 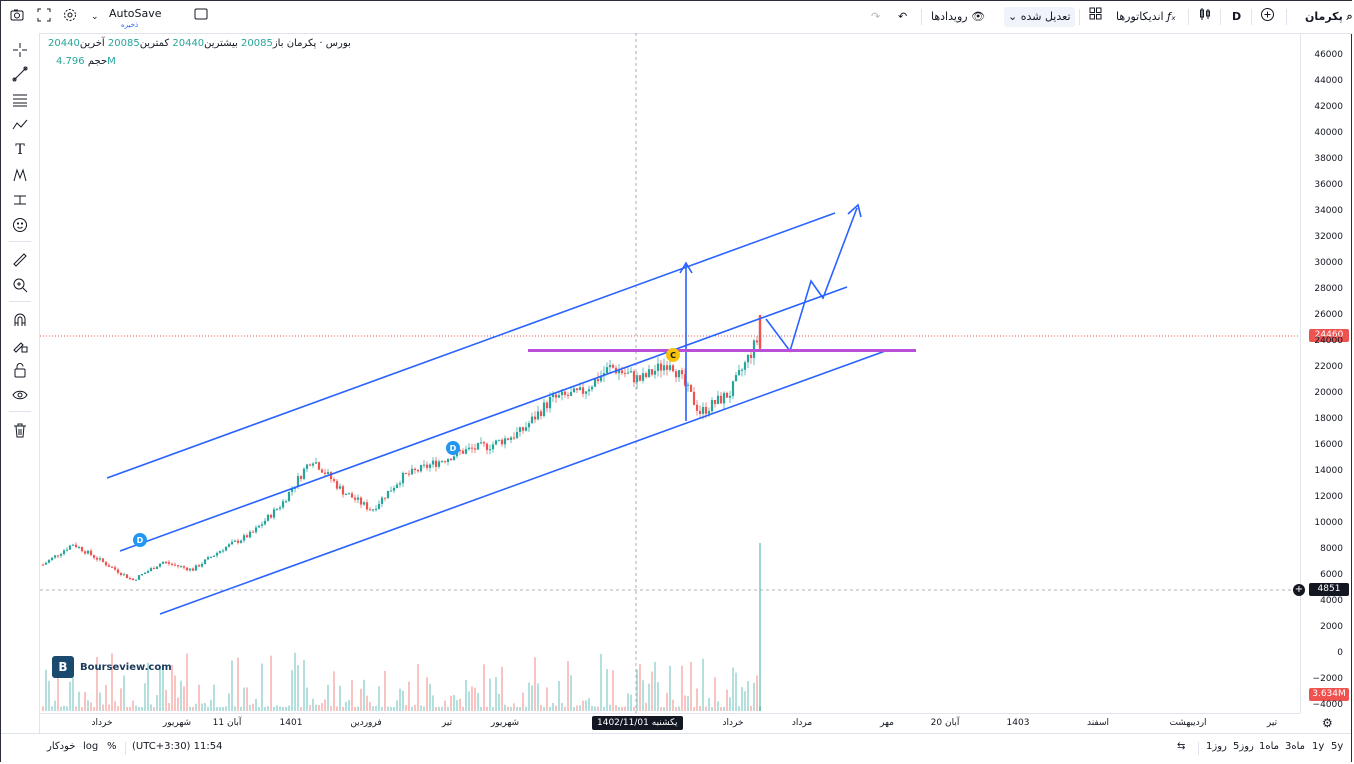 What do you see at coordinates (958, 17) in the screenshot?
I see `events-button: رویدادها 👁` at bounding box center [958, 17].